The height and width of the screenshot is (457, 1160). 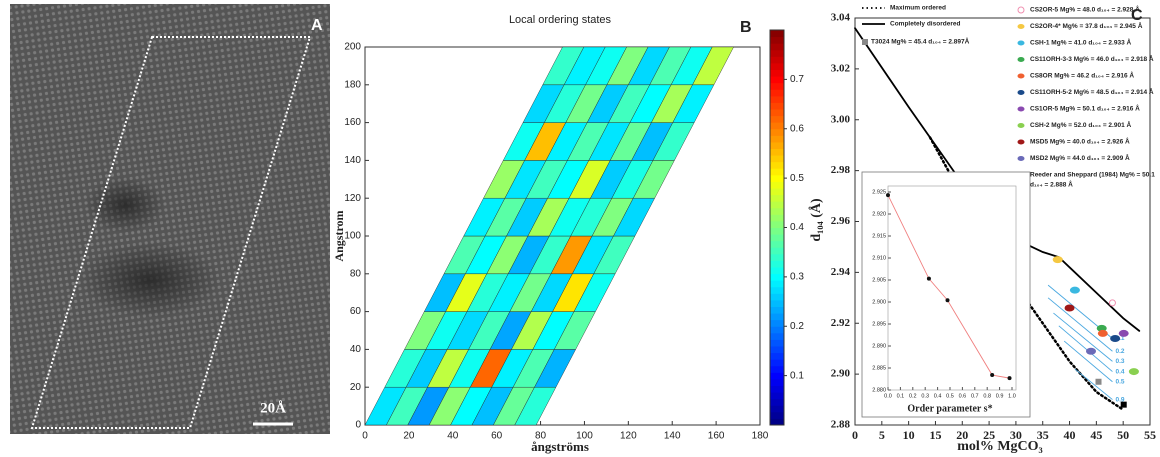 What do you see at coordinates (879, 324) in the screenshot?
I see `inset-y-tick-label: 2.895` at bounding box center [879, 324].